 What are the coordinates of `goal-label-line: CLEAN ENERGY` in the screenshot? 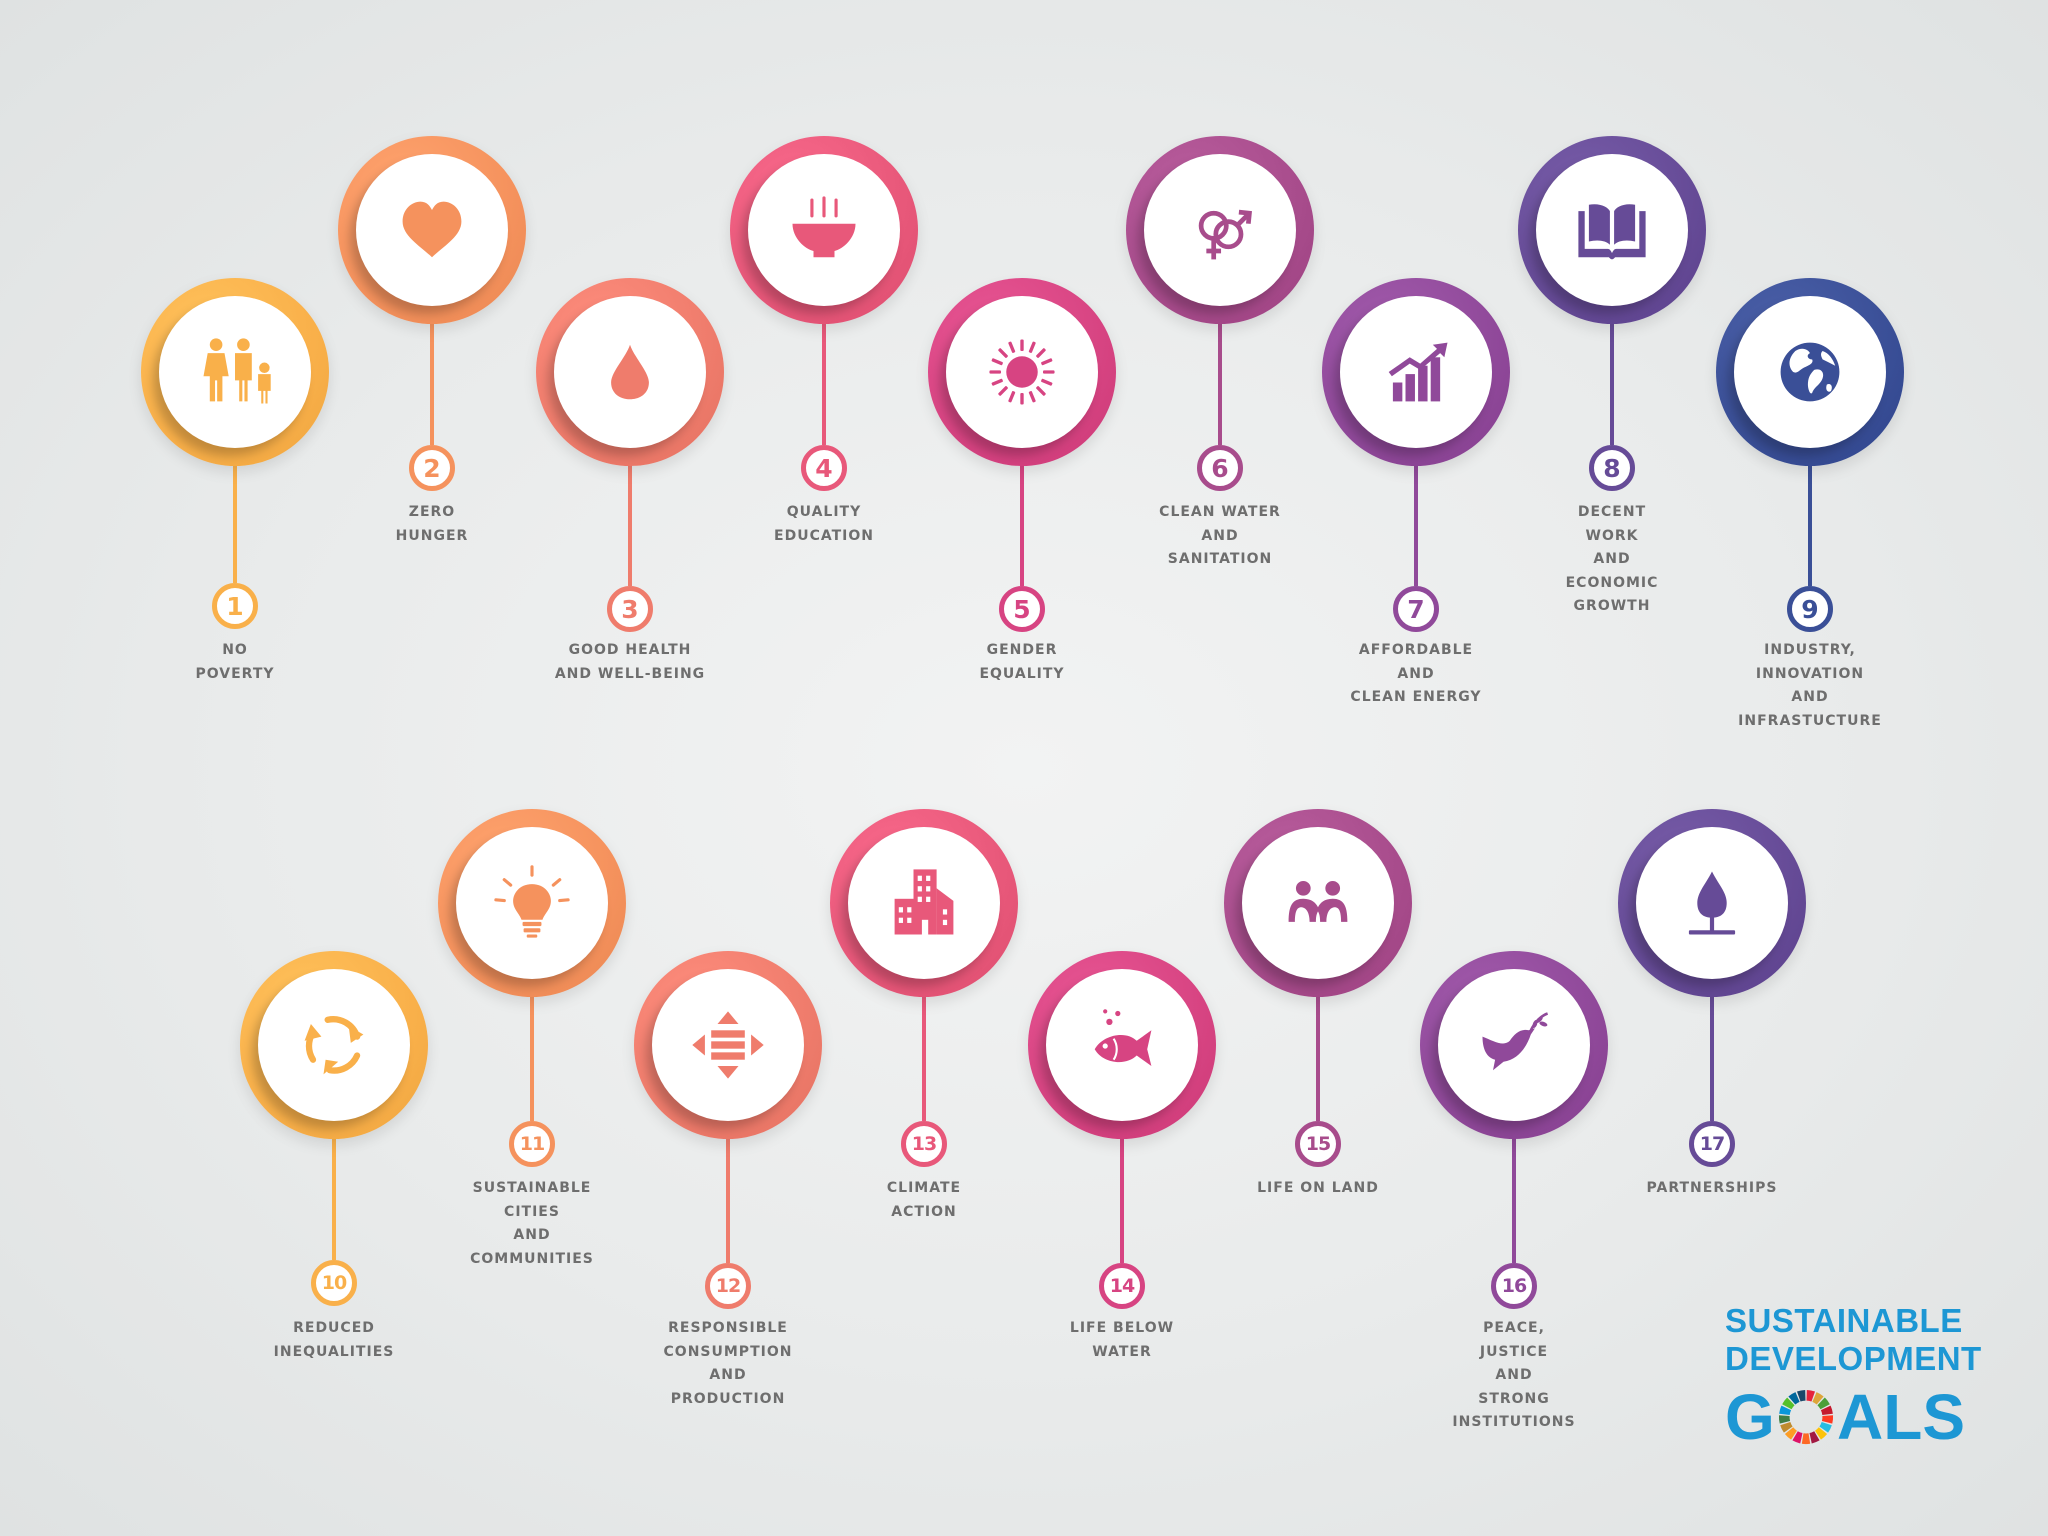 It's located at (1416, 697).